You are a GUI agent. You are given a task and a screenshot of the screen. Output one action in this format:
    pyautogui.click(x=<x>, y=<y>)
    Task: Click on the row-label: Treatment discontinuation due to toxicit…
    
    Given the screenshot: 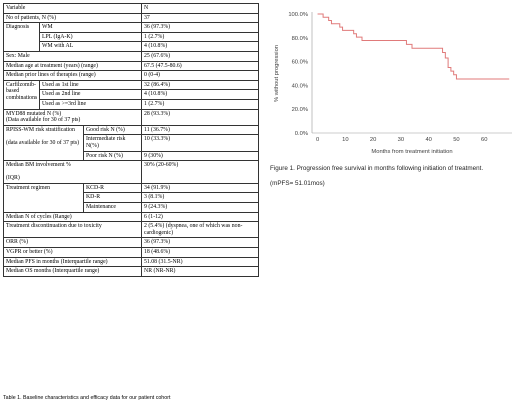 What is the action you would take?
    pyautogui.click(x=72, y=230)
    